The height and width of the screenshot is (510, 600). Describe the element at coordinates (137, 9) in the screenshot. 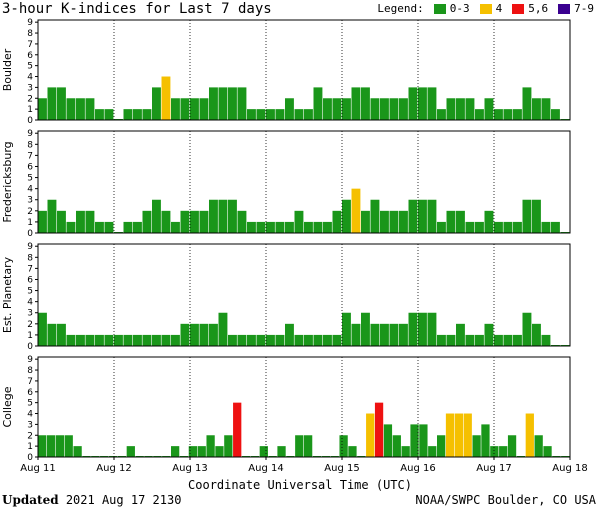

I see `chart-title: 3-hour K-indices for Last 7 days` at that location.